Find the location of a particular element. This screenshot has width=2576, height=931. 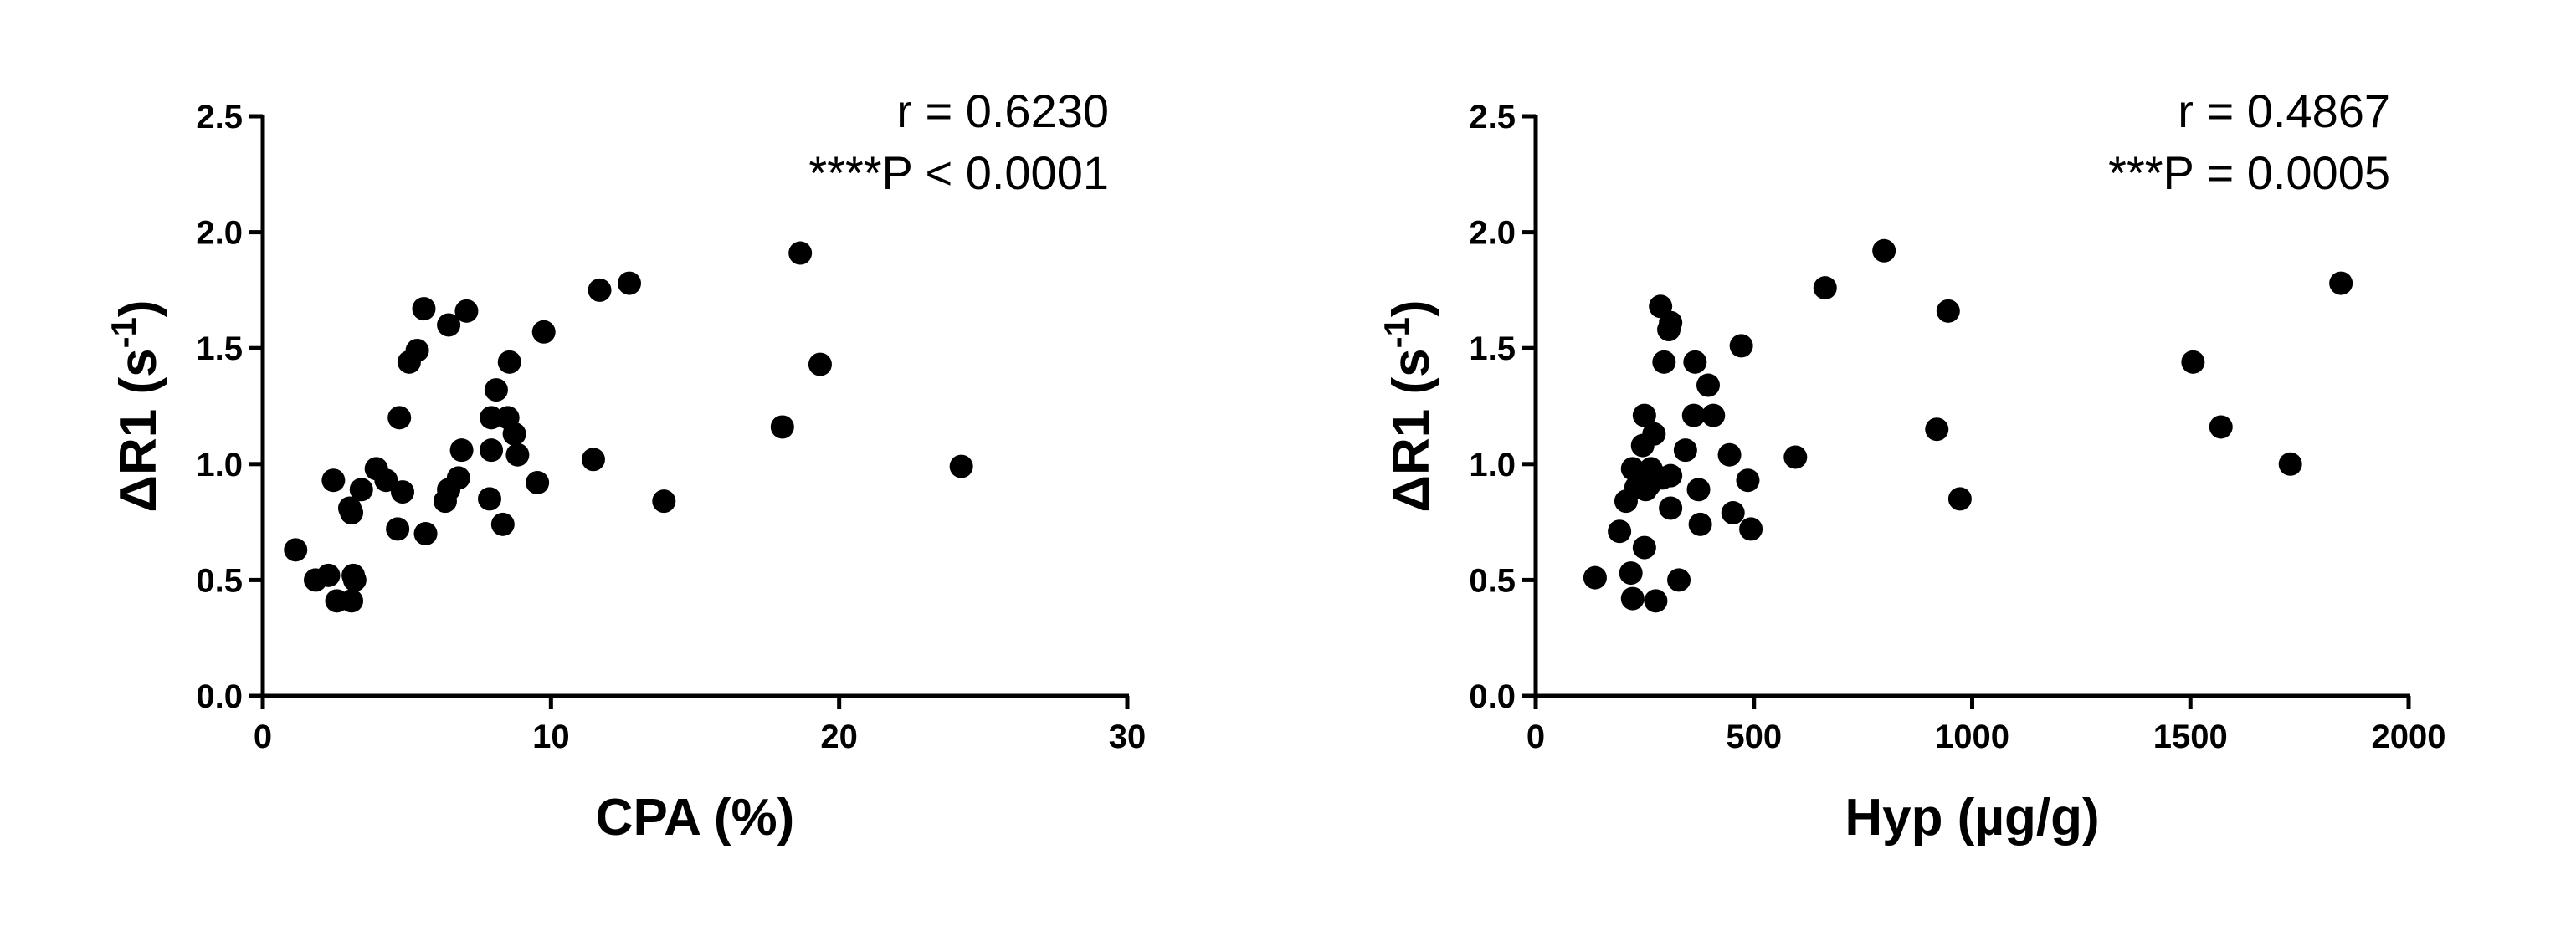

x-tick-label: 10 is located at coordinates (551, 737).